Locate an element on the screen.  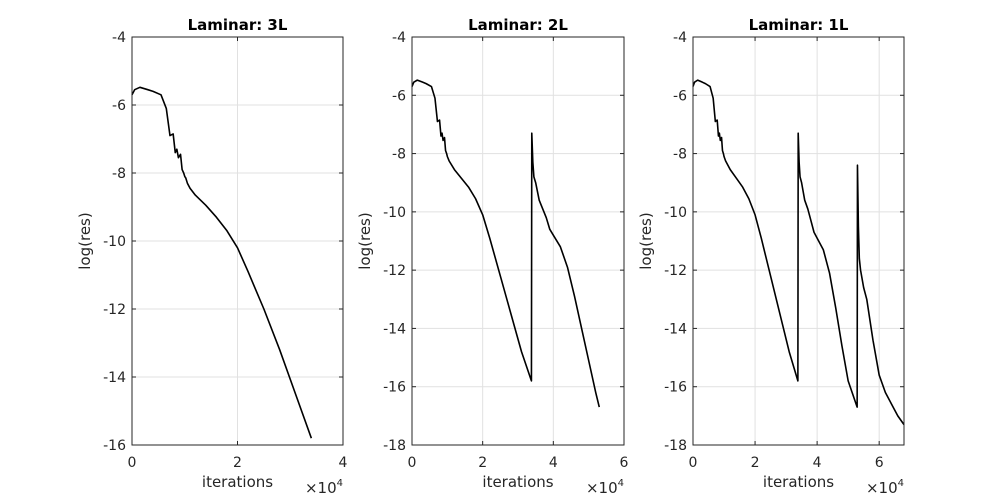
chart-title: Laminar: 2L is located at coordinates (518, 25).